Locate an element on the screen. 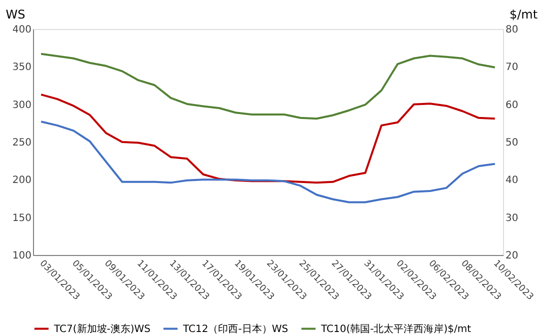 The width and height of the screenshot is (558, 335). y2-tick-label: 20 is located at coordinates (512, 256).